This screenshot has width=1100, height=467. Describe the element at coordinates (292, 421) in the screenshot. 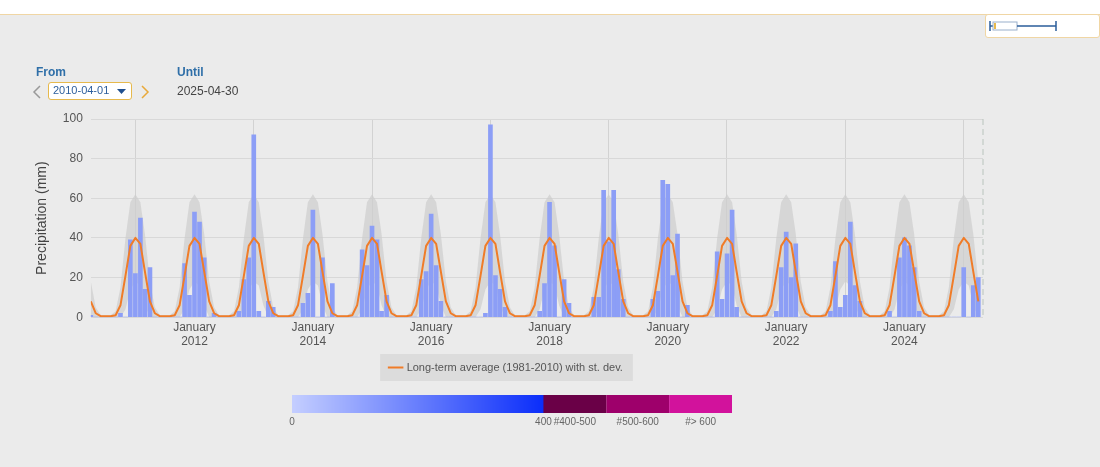

I see `color-bar-label: 0` at that location.